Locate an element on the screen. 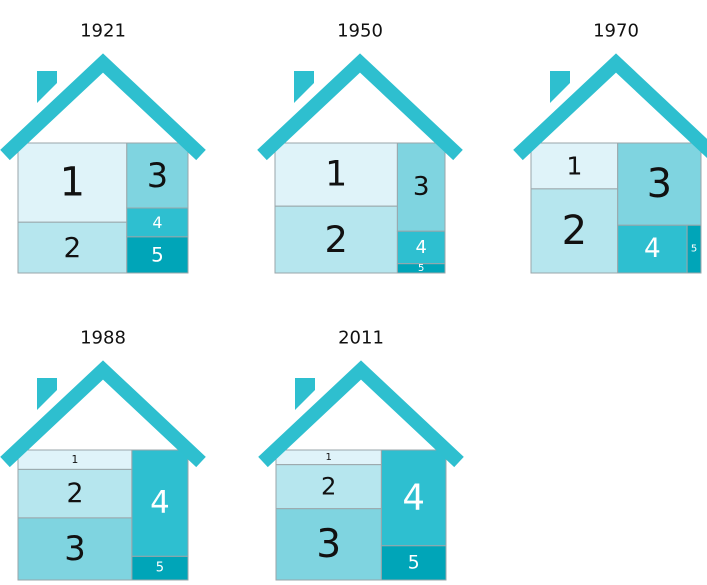  house-title: 1988 is located at coordinates (103, 338).